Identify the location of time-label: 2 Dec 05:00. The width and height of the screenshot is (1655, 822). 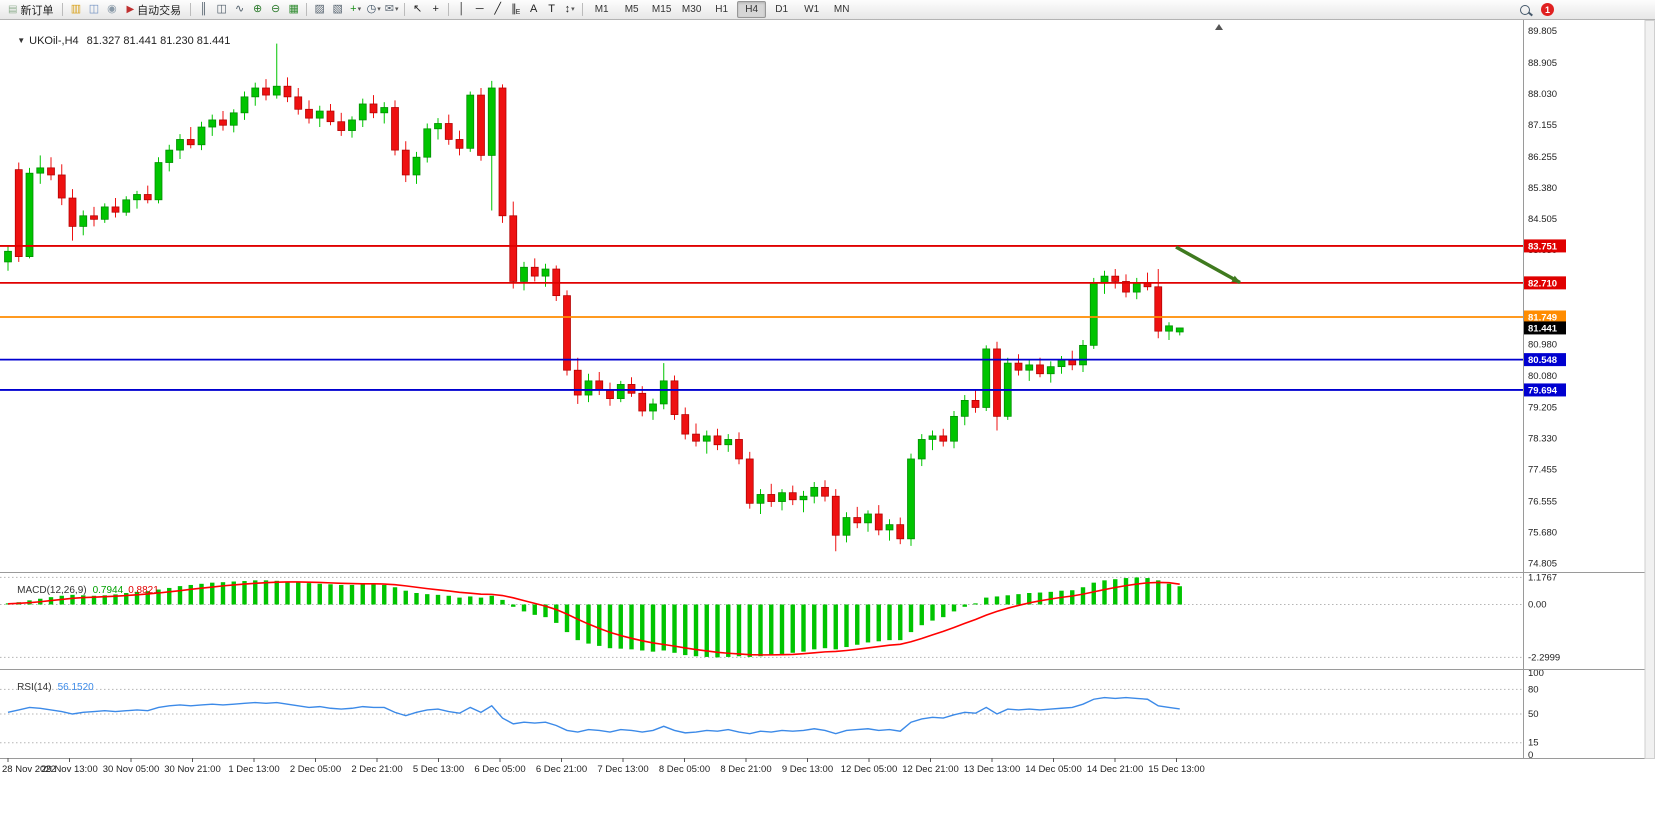
(315, 769).